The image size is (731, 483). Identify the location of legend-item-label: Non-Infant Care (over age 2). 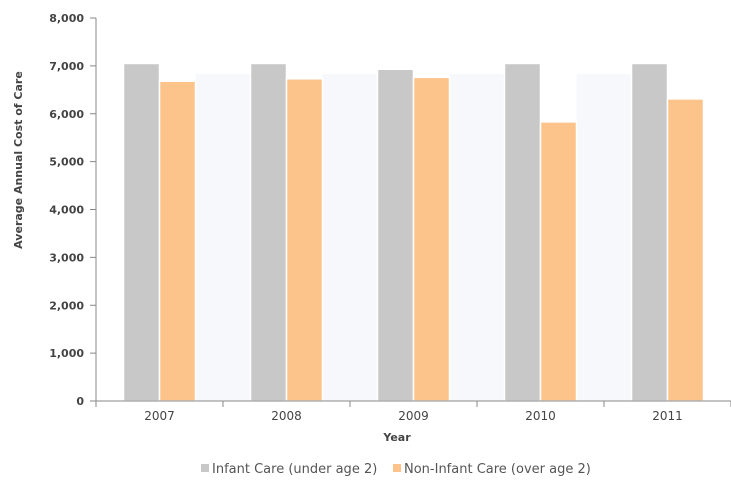
(497, 469).